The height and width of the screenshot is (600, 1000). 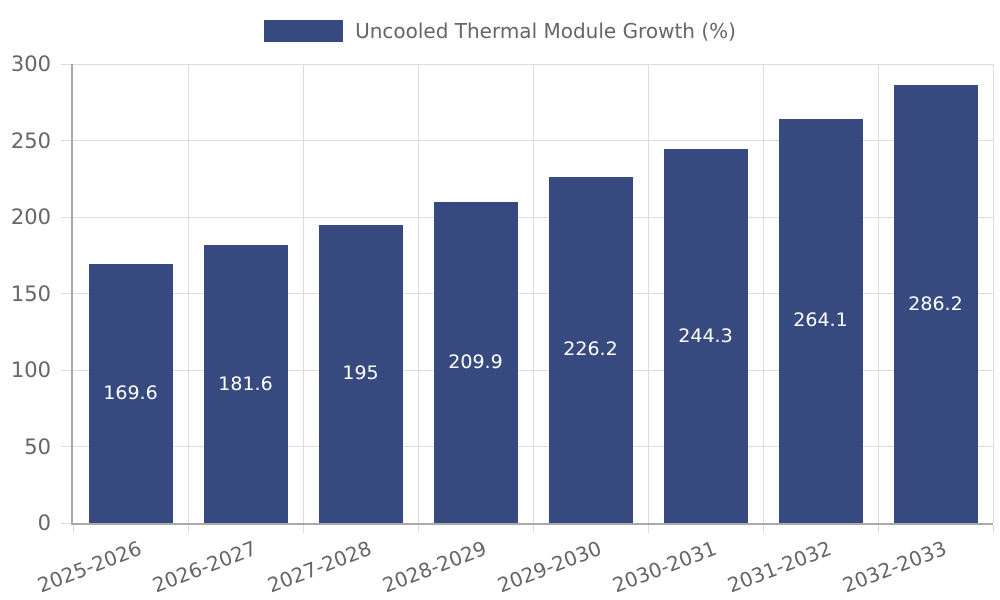 I want to click on y-tick-label: 200, so click(x=30, y=217).